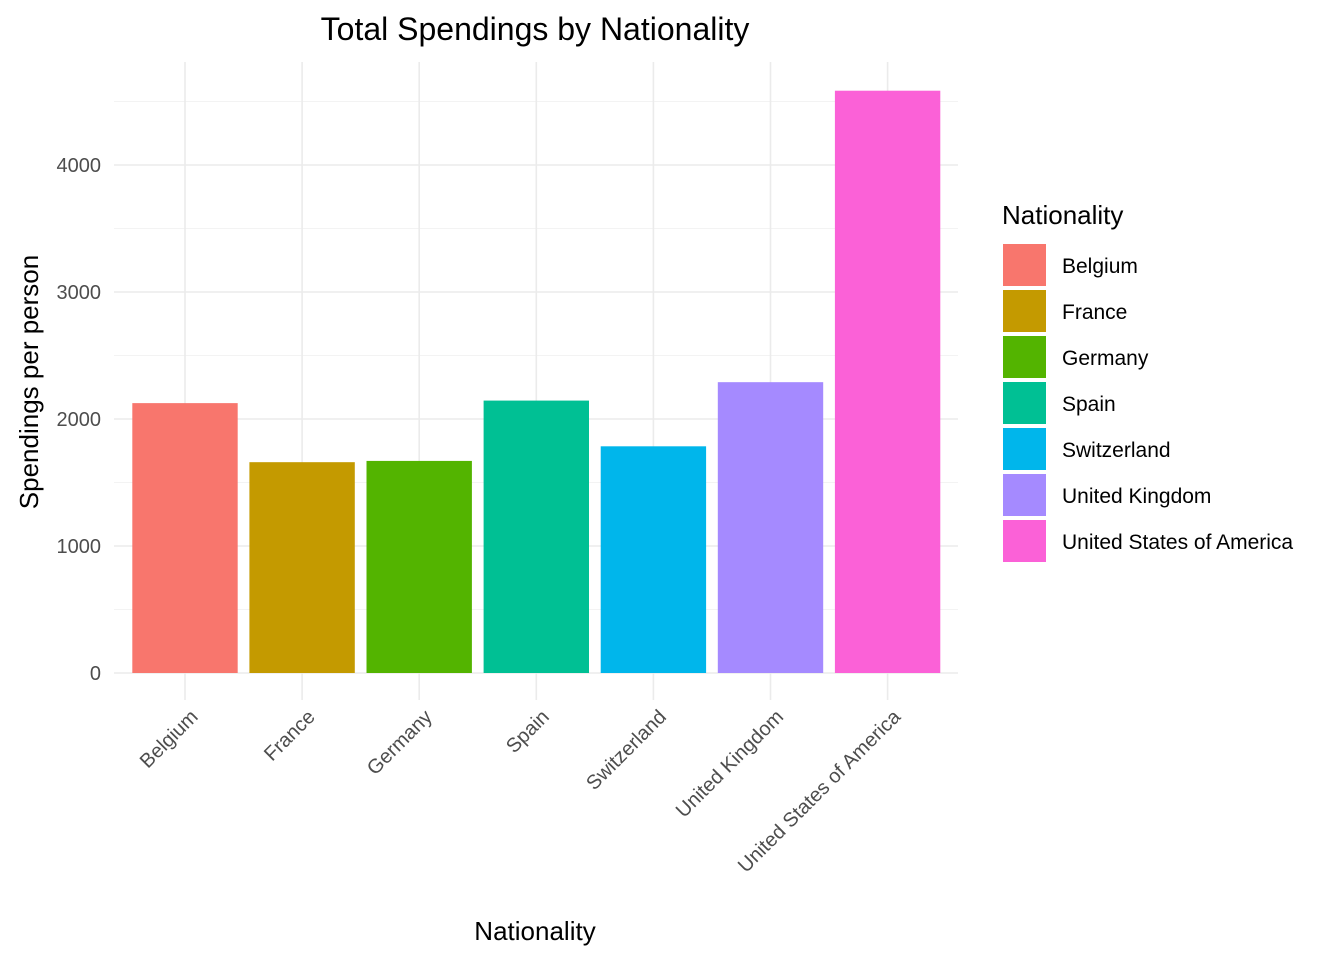 The image size is (1344, 960). Describe the element at coordinates (79, 166) in the screenshot. I see `y-tick-label: 4000` at that location.